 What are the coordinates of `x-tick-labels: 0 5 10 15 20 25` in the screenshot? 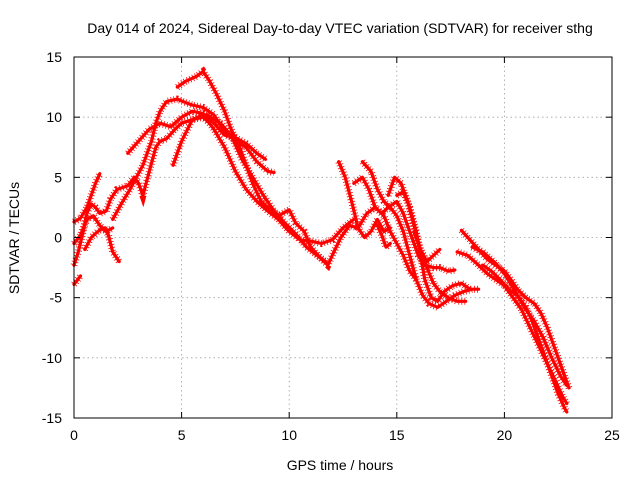 It's located at (345, 435).